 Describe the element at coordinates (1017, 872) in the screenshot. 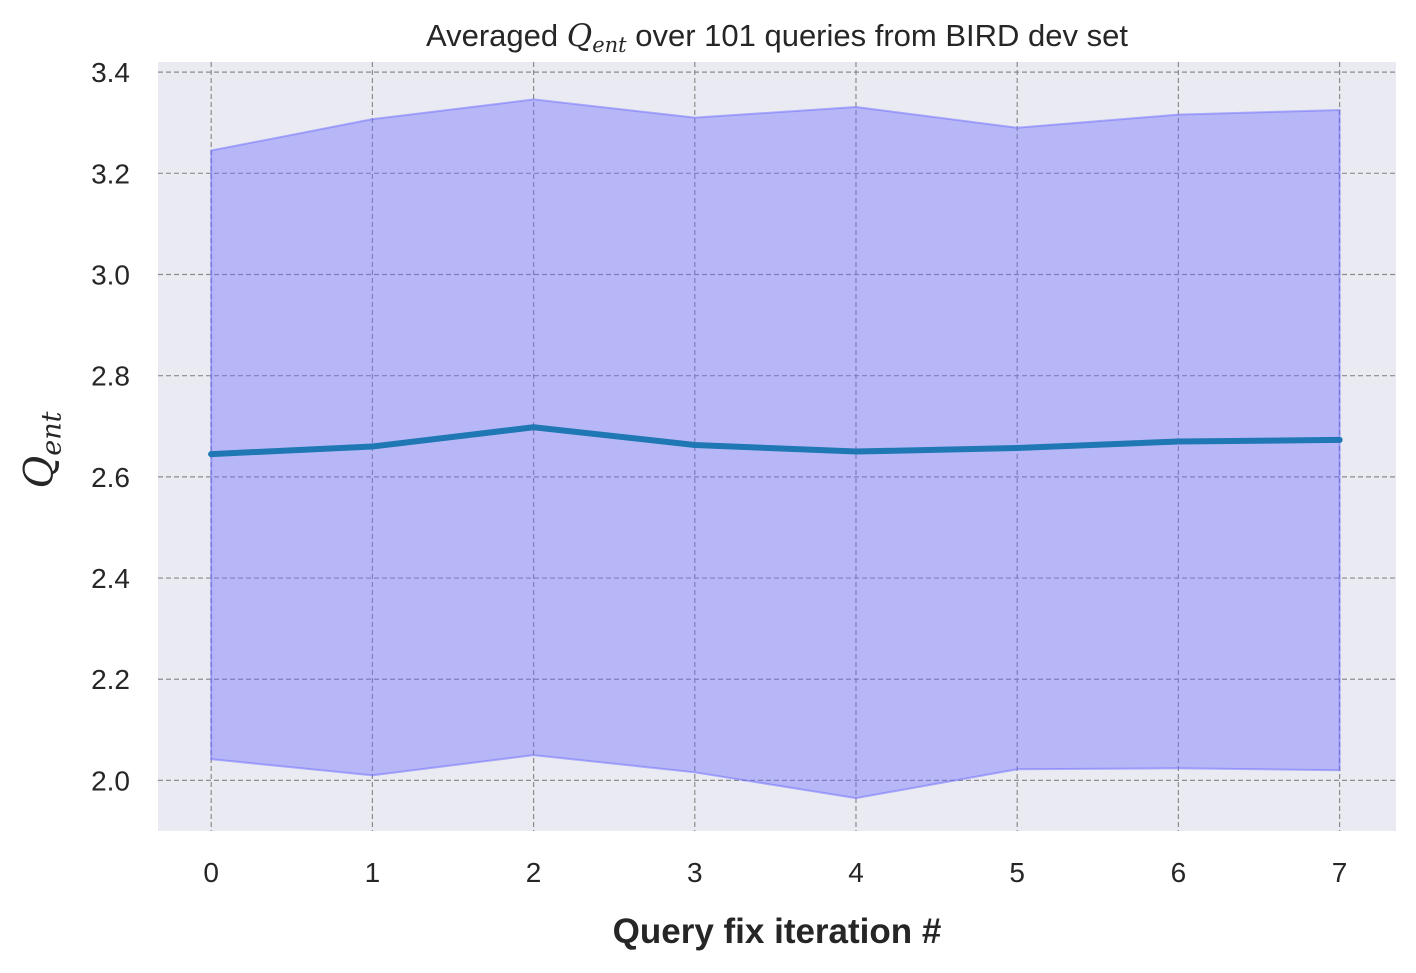

I see `x-tick-label-5: 5` at that location.